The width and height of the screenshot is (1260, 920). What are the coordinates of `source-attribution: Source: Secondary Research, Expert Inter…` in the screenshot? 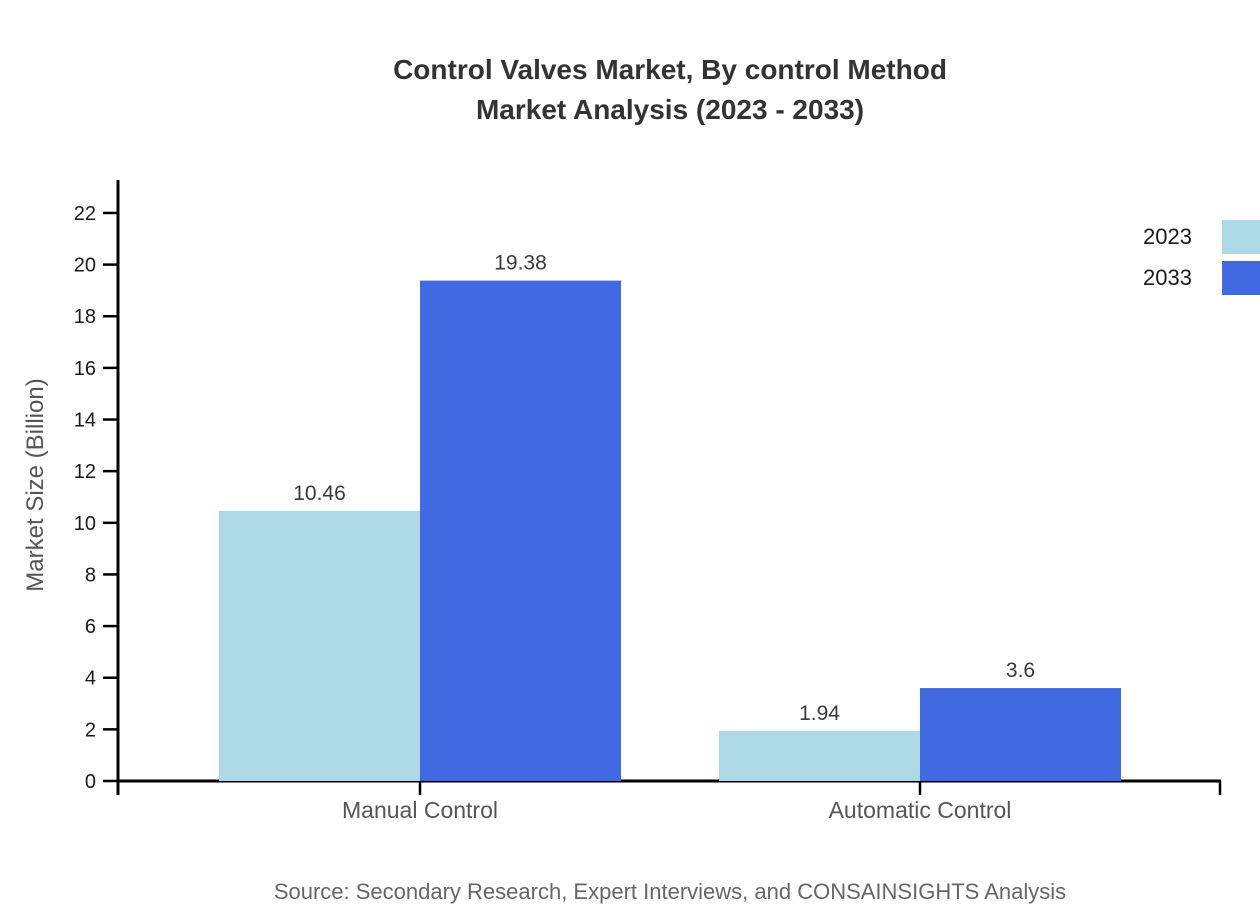 It's located at (670, 891).